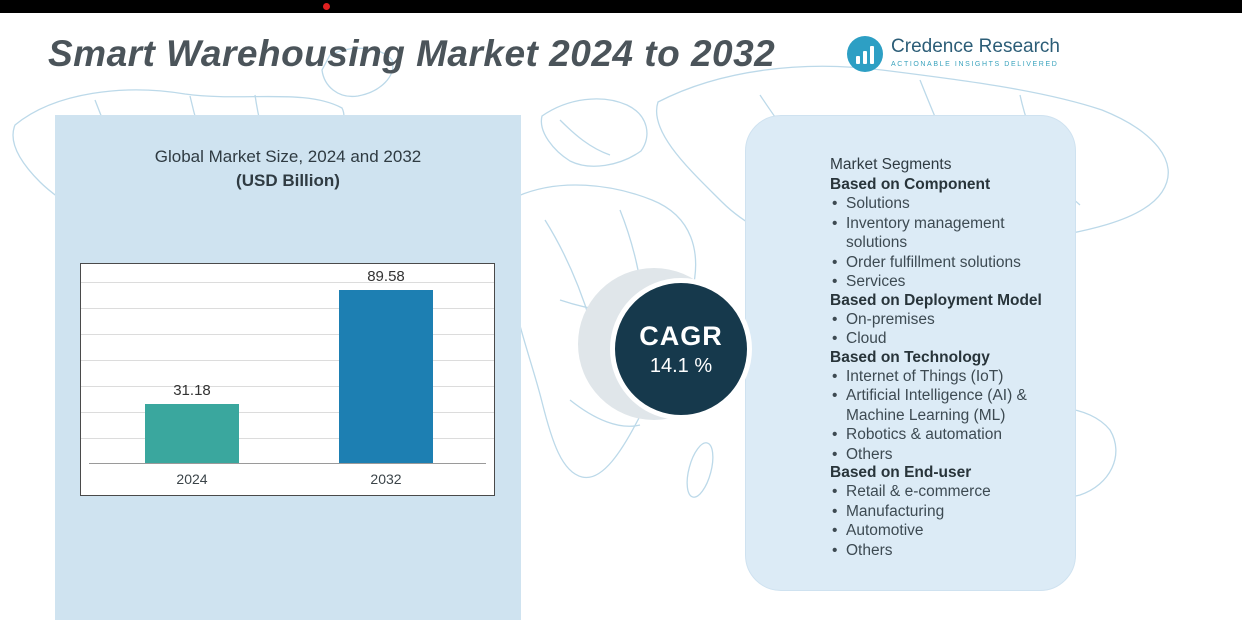  Describe the element at coordinates (681, 365) in the screenshot. I see `cagr-value: 14.1 %` at that location.